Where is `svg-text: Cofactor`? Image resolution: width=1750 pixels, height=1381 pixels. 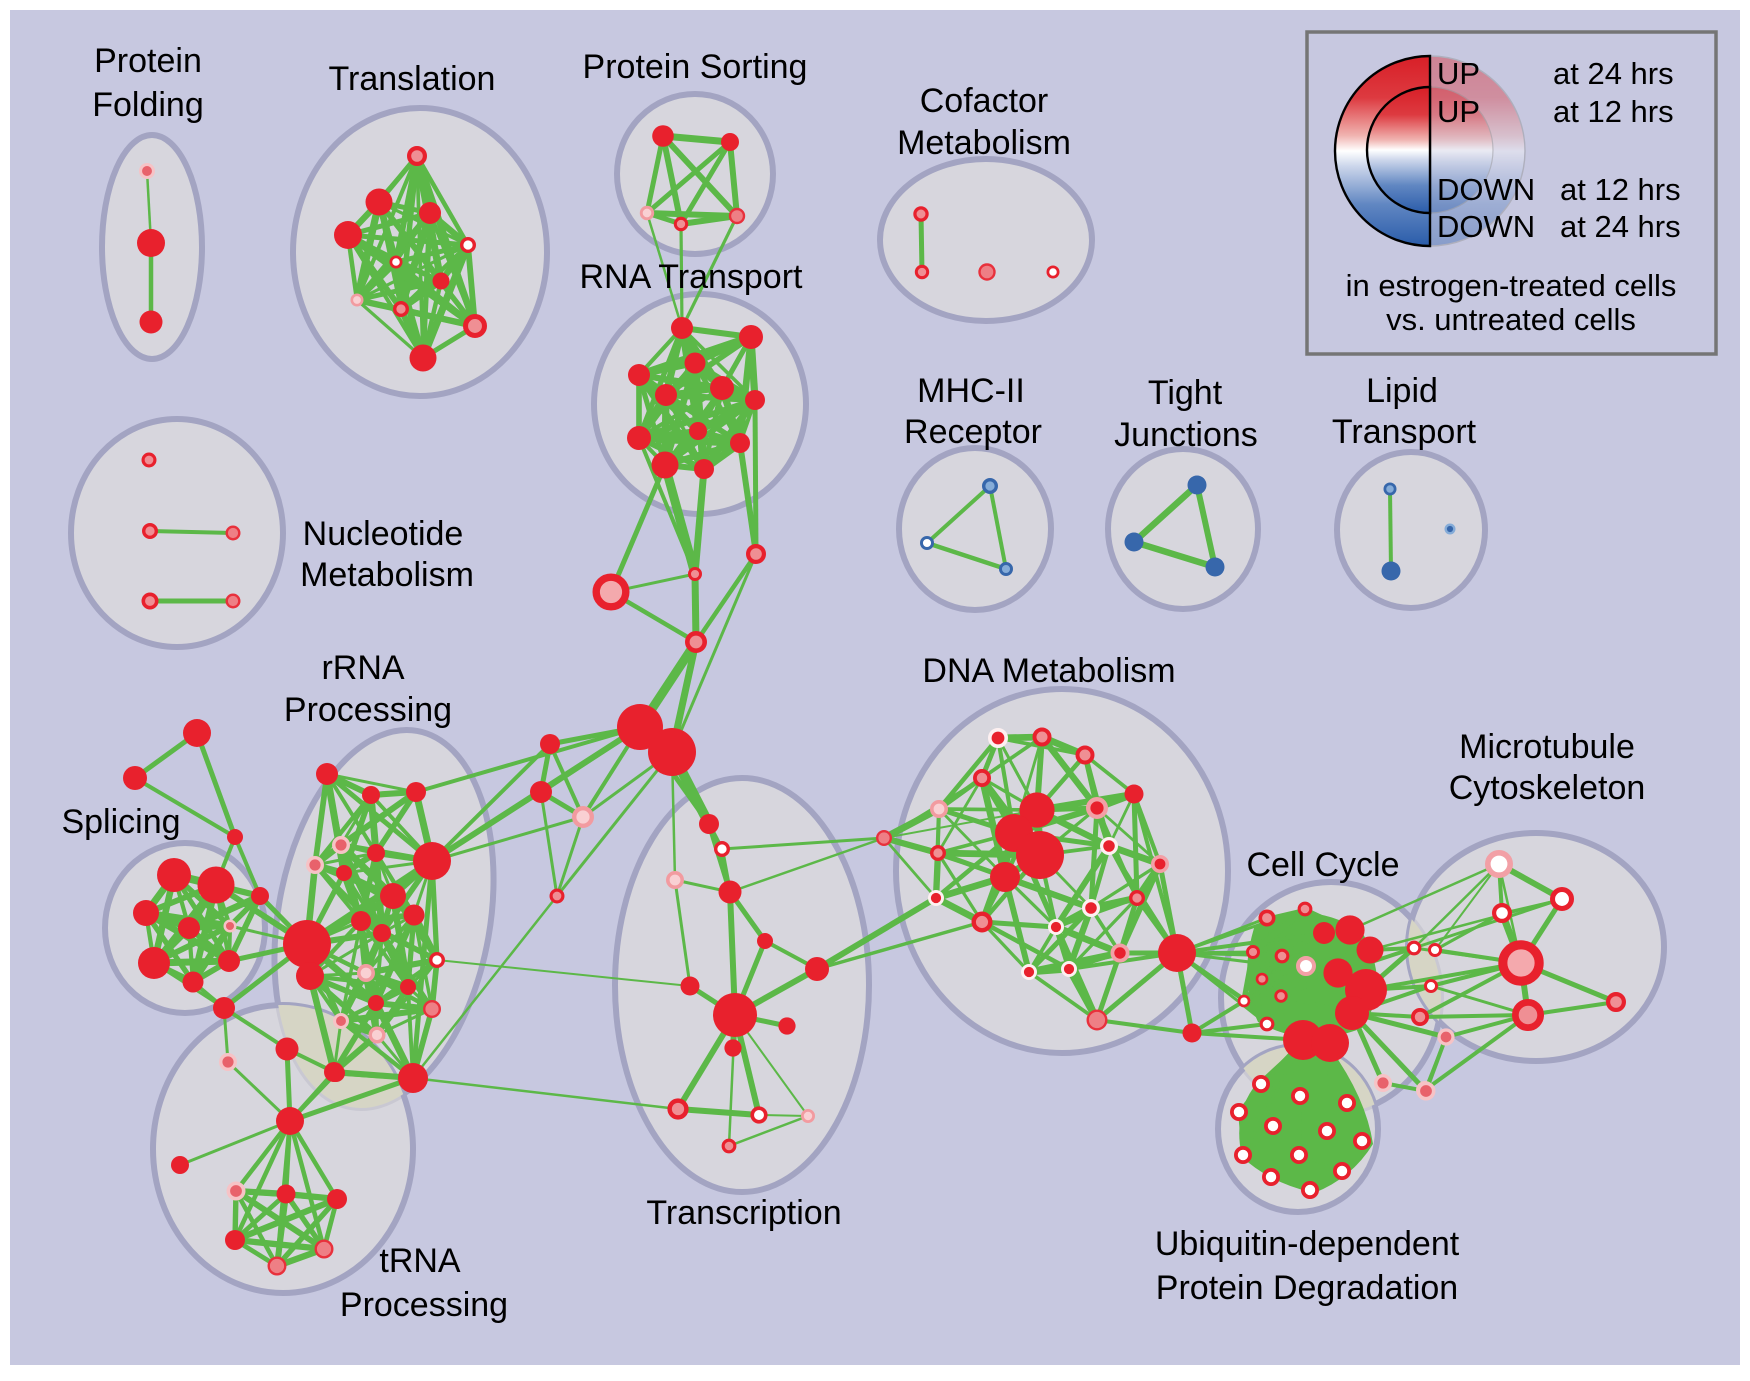 svg-text: Cofactor is located at coordinates (984, 101).